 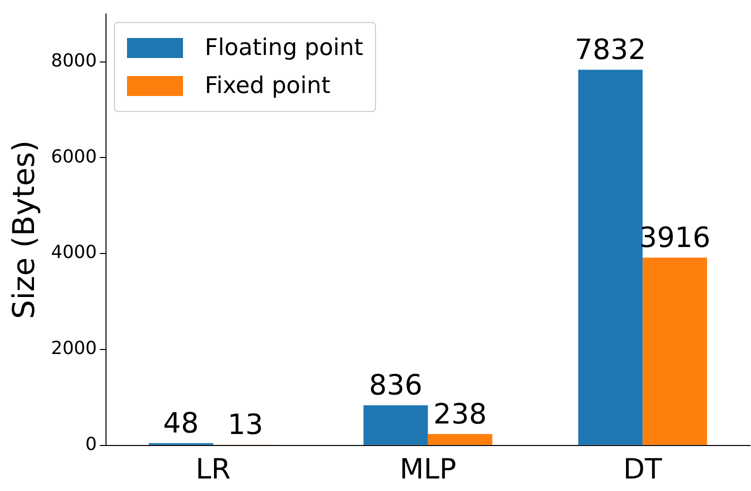 What do you see at coordinates (395, 385) in the screenshot?
I see `data-label: 836` at bounding box center [395, 385].